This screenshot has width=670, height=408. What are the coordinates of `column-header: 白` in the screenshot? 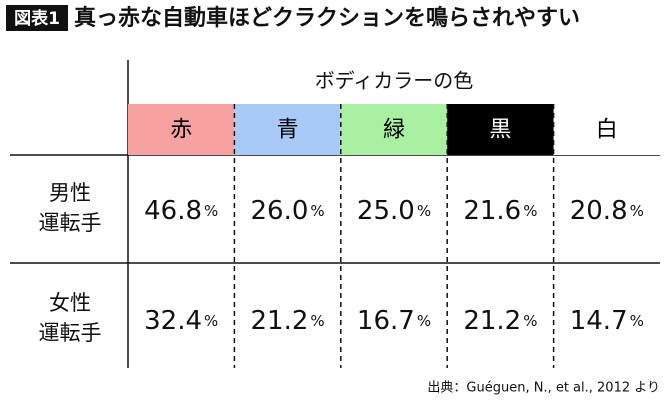 It's located at (607, 130).